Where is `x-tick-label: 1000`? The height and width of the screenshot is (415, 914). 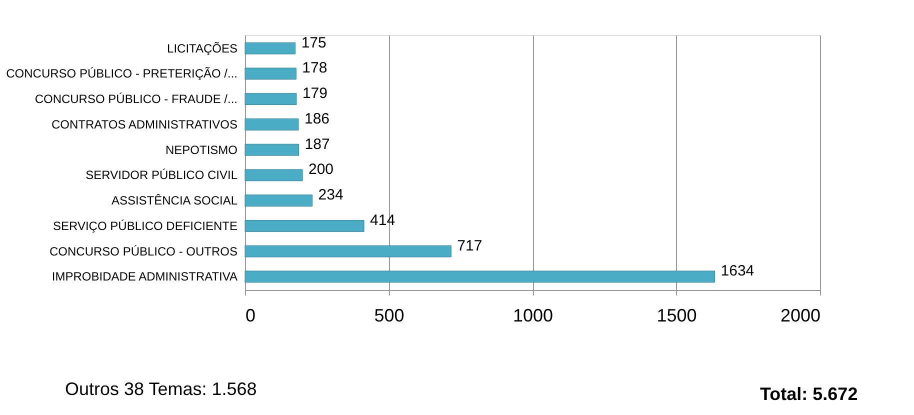
x-tick-label: 1000 is located at coordinates (533, 316).